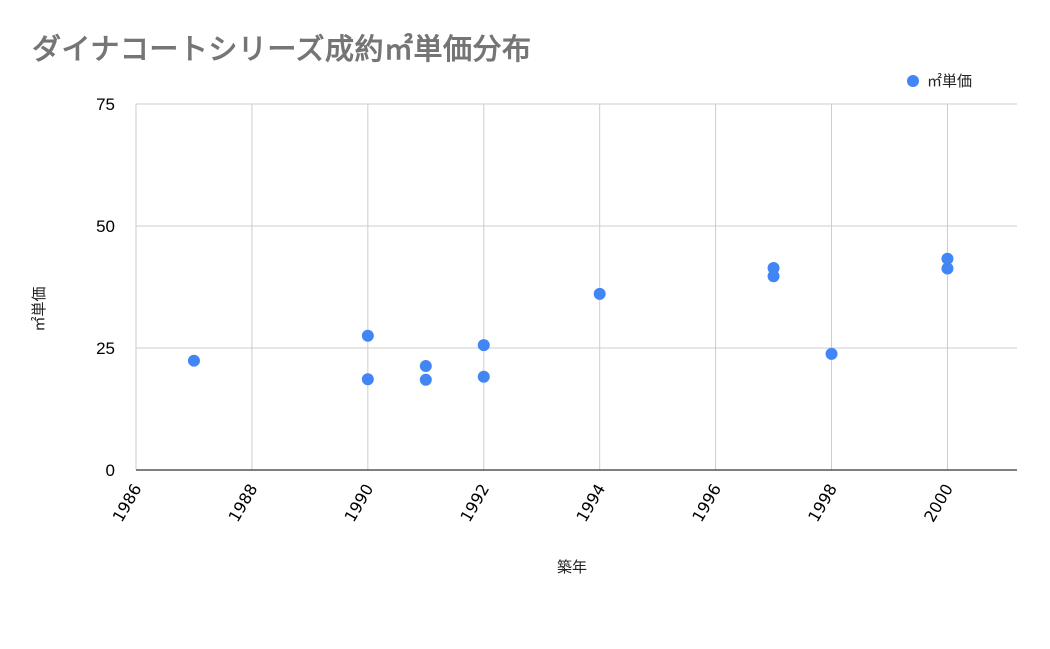  I want to click on chart-title: ダイナコートシリーズ成約㎡単価分布, so click(282, 49).